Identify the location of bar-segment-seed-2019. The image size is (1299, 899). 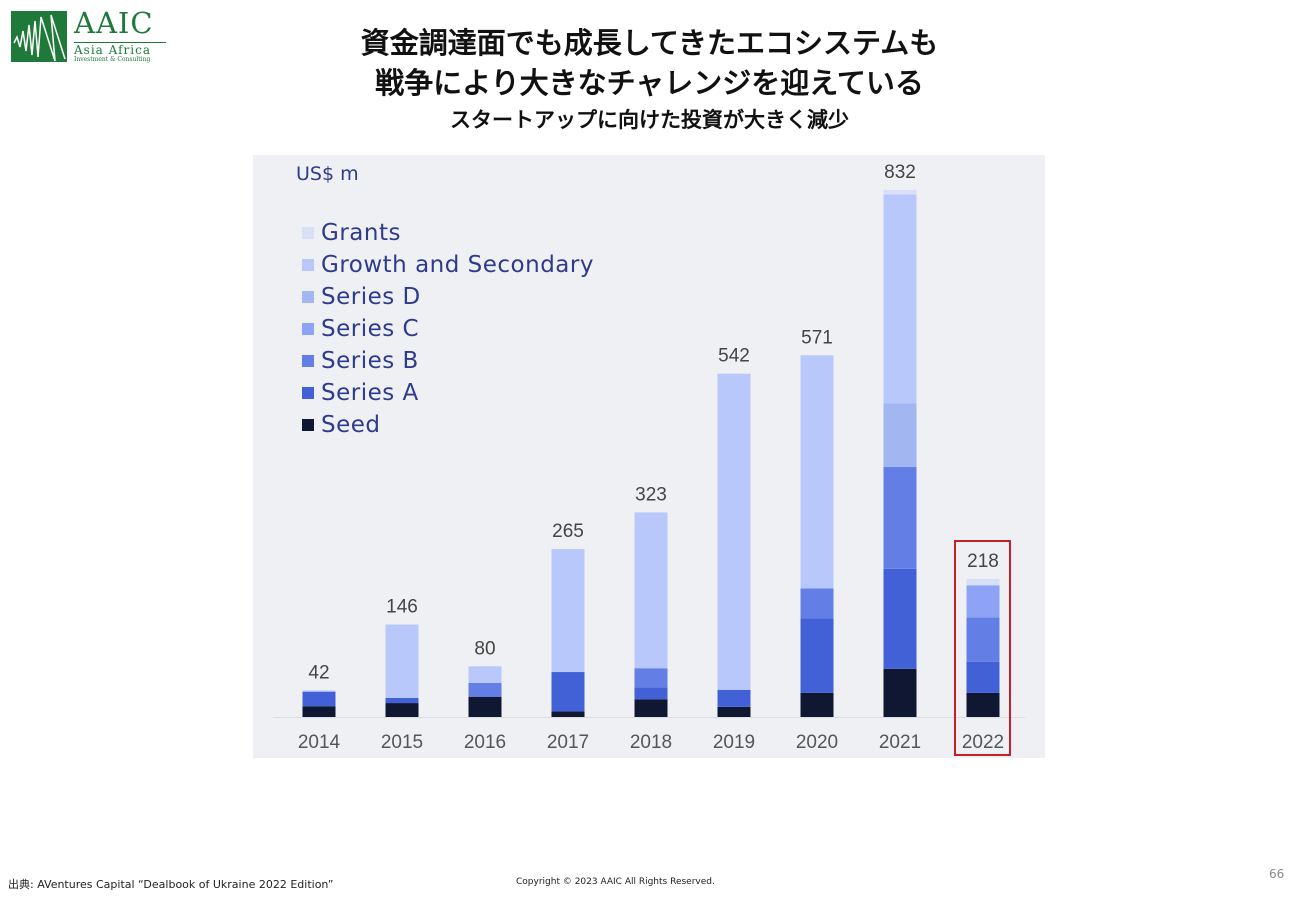
(734, 711).